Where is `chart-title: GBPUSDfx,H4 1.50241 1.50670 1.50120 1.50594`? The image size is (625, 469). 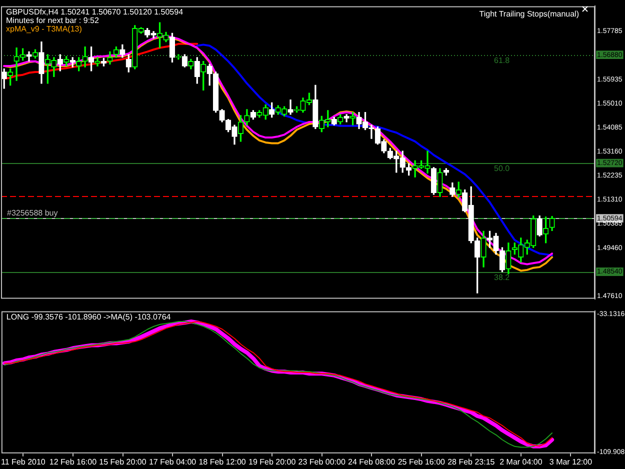
chart-title: GBPUSDfx,H4 1.50241 1.50670 1.50120 1.50594 is located at coordinates (95, 11).